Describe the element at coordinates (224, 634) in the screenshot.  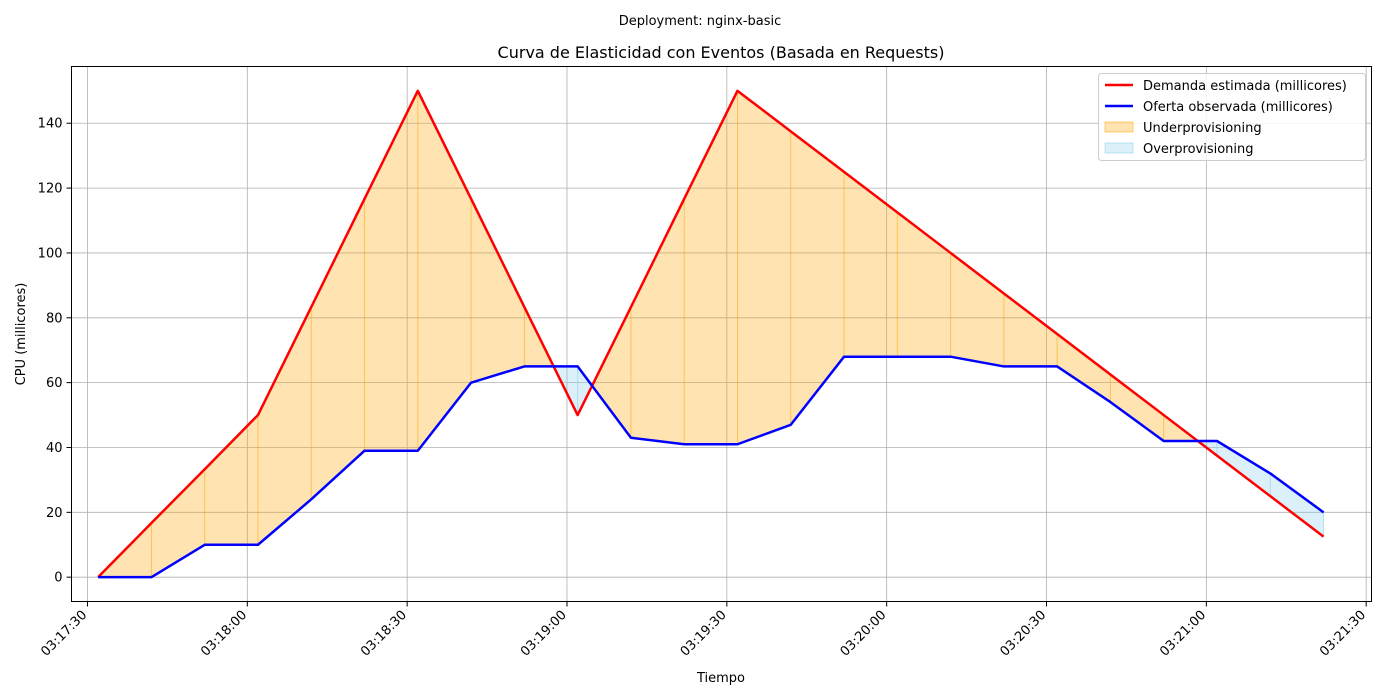
I see `x-tick-label: 03:18:00` at that location.